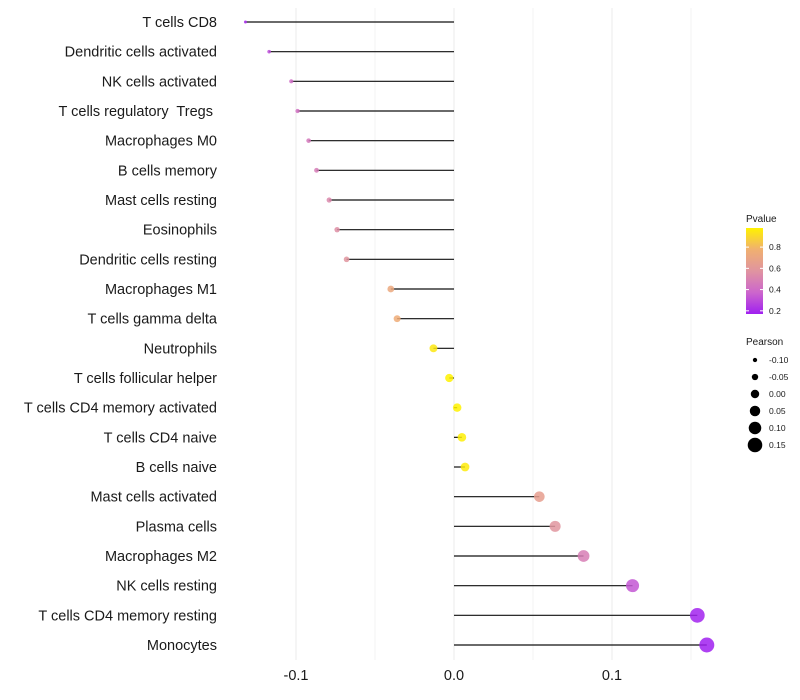  Describe the element at coordinates (612, 676) in the screenshot. I see `x-tick-label: 0.1` at that location.